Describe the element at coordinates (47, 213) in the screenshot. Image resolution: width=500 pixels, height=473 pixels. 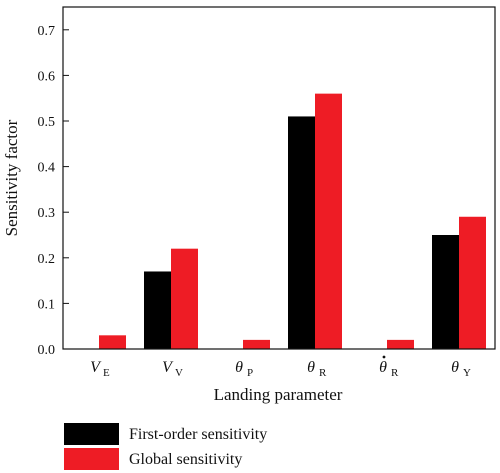
I see `y-tick-label: 0.3` at that location.